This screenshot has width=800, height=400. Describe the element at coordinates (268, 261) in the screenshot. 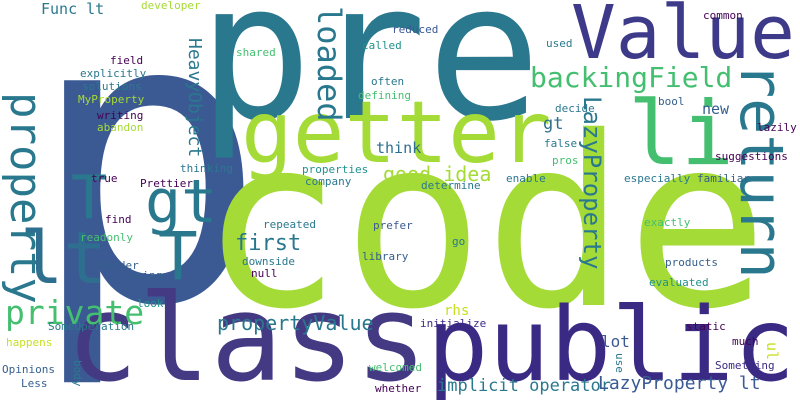

I see `cloud-word: downside` at that location.